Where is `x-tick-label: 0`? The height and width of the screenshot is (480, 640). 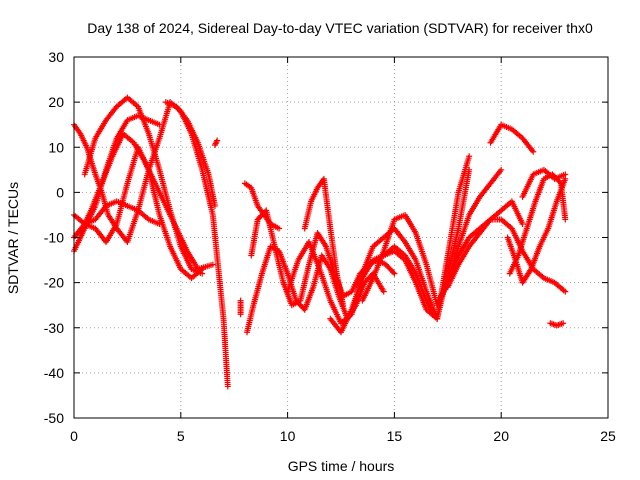 x-tick-label: 0 is located at coordinates (74, 436).